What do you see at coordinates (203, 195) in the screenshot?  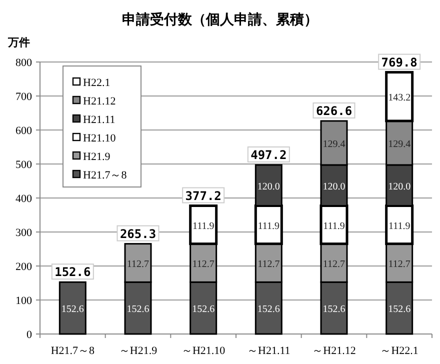 I see `total-label: 377.2` at bounding box center [203, 195].